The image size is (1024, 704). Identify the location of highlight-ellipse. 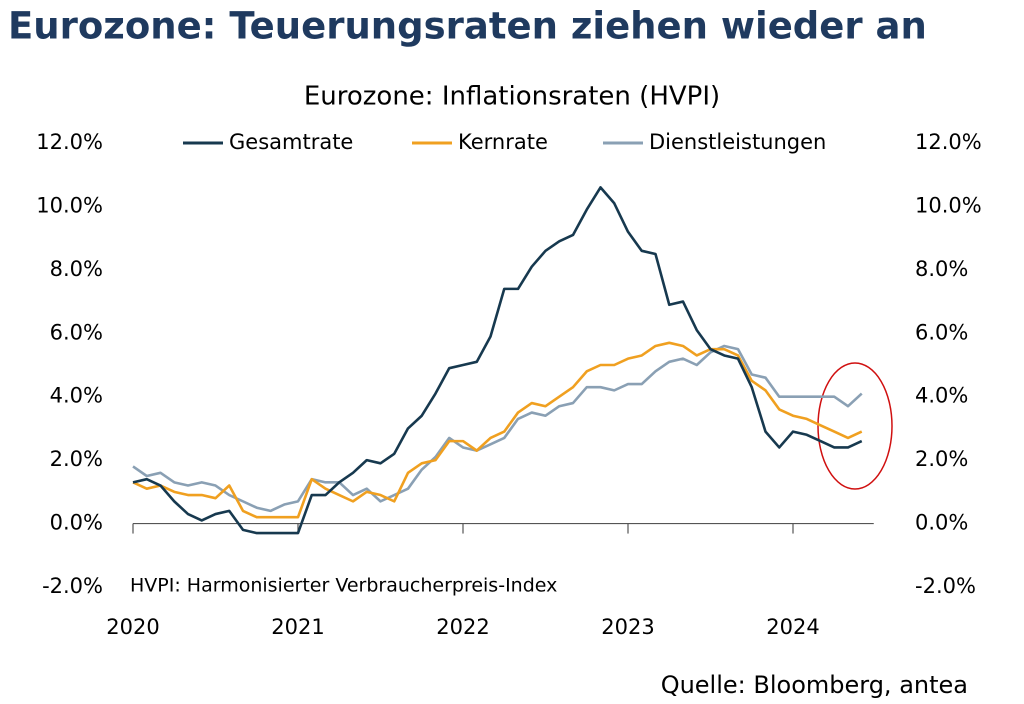
(855, 426).